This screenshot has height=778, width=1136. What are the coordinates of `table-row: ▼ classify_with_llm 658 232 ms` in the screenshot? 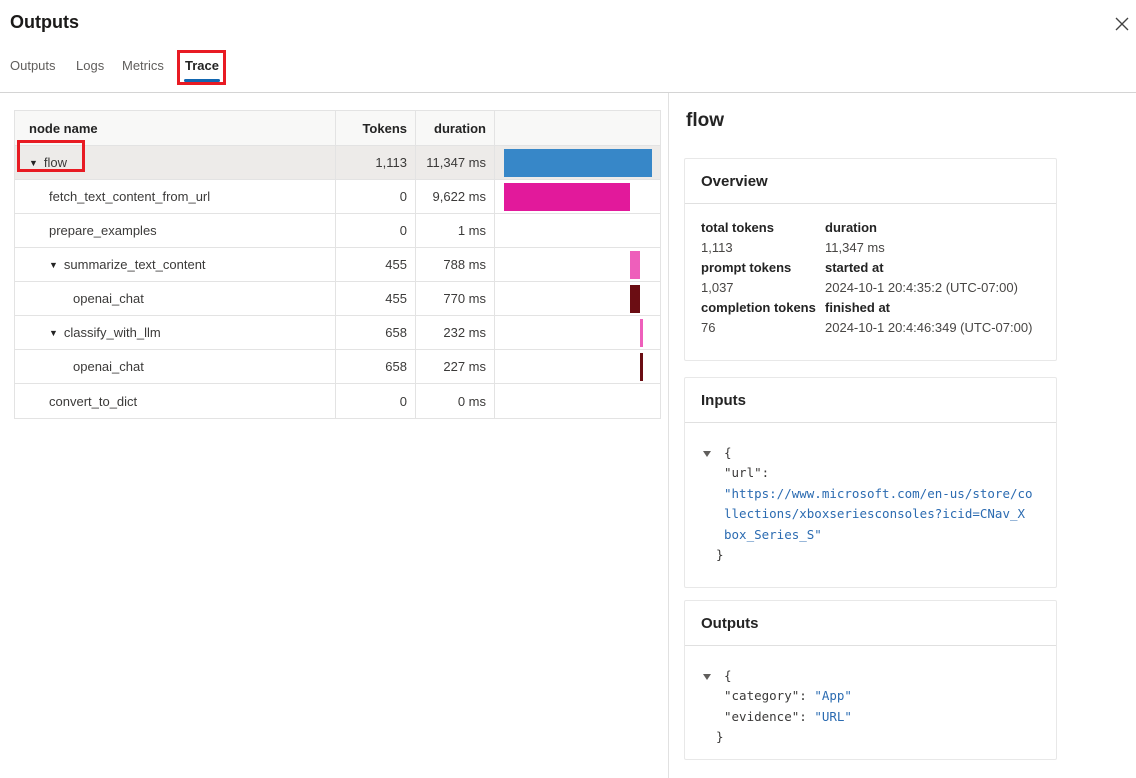 It's located at (337, 333).